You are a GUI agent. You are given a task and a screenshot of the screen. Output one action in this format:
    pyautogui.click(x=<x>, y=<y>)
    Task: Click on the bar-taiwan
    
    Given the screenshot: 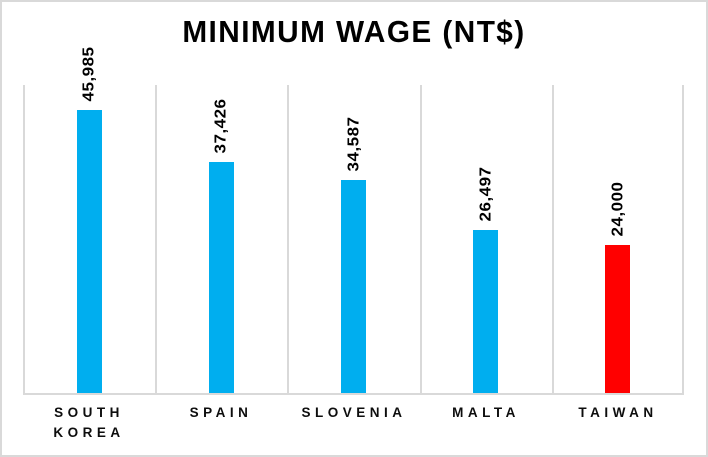 What is the action you would take?
    pyautogui.click(x=617, y=319)
    